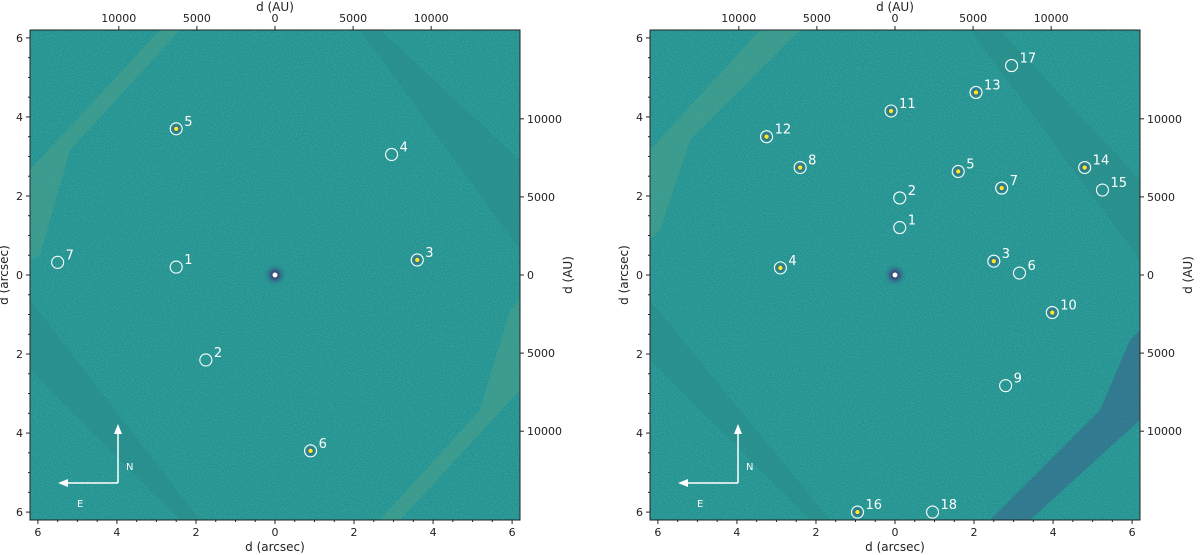 The image size is (1200, 555). I want to click on source-label: 5, so click(970, 164).